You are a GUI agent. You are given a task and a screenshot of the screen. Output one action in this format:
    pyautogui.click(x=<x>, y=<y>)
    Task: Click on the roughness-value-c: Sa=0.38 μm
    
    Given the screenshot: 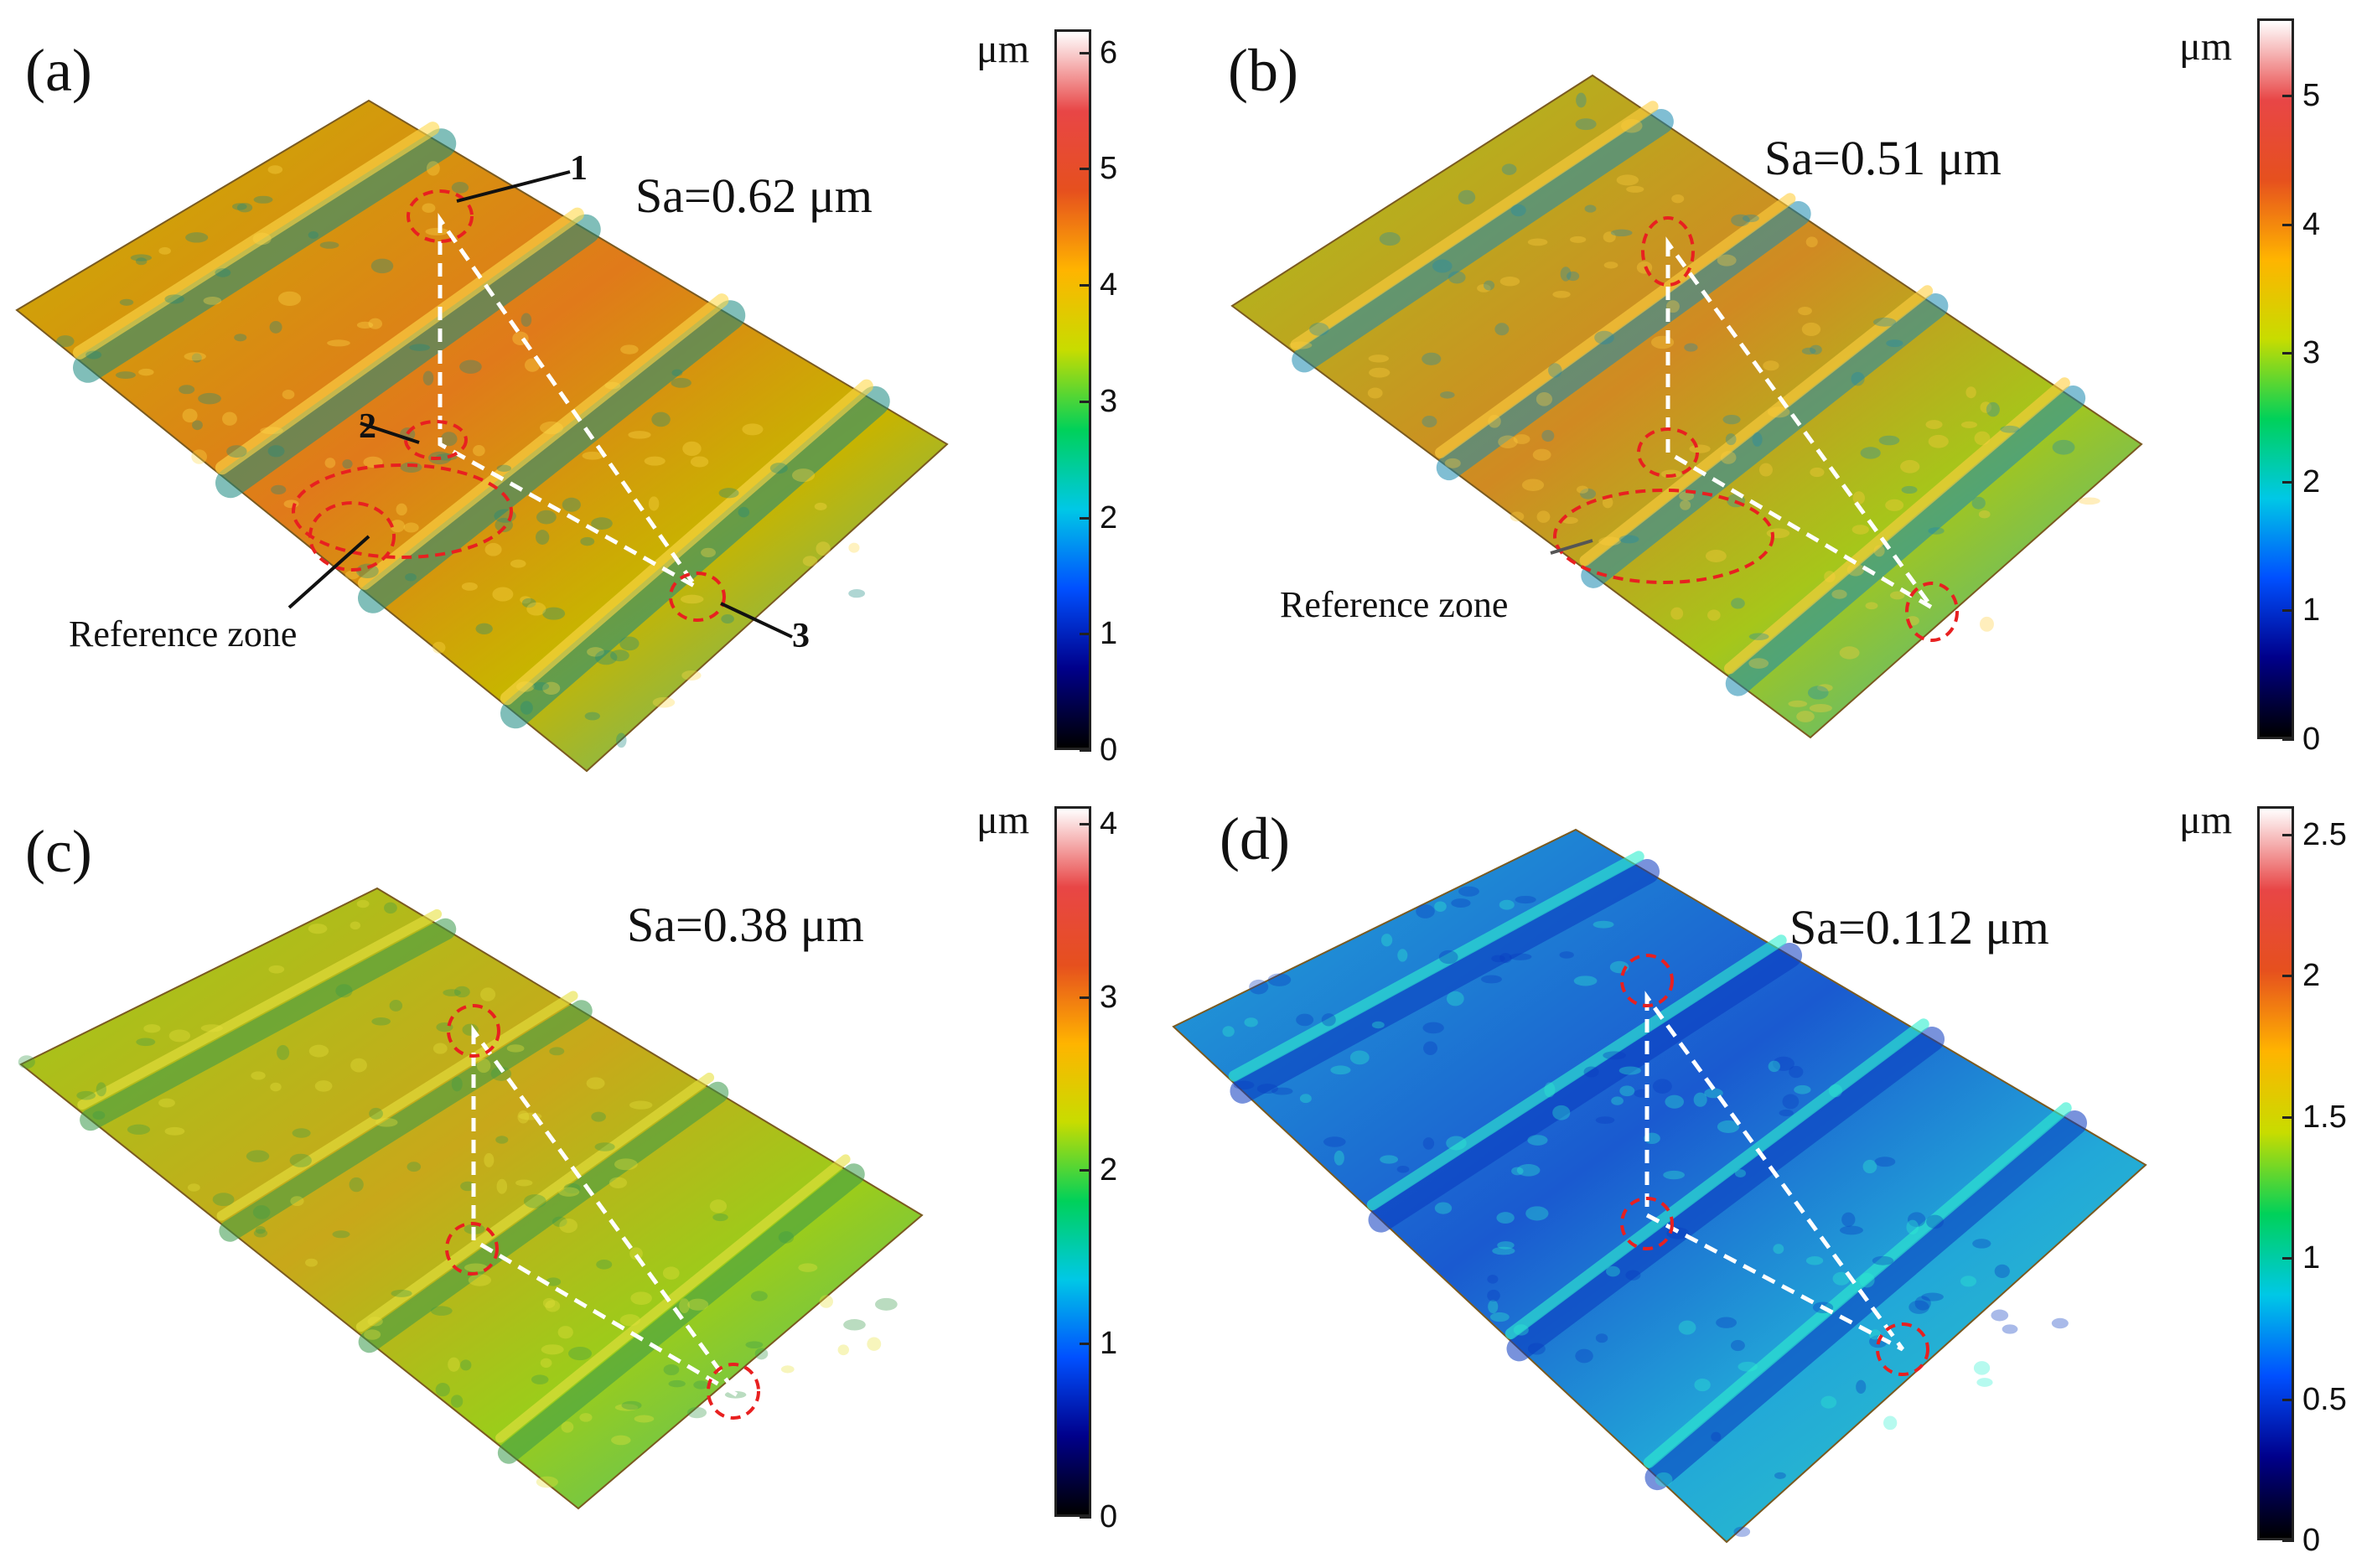 What is the action you would take?
    pyautogui.click(x=745, y=925)
    